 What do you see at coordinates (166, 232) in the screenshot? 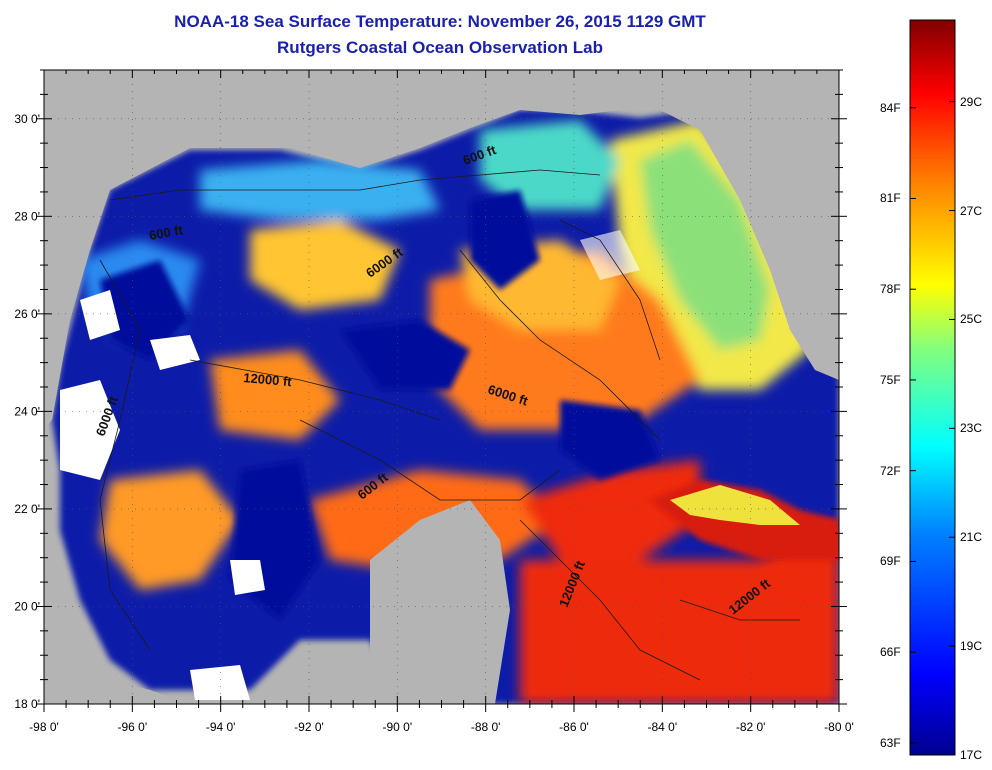
I see `contour-depth-label: 600 ft` at bounding box center [166, 232].